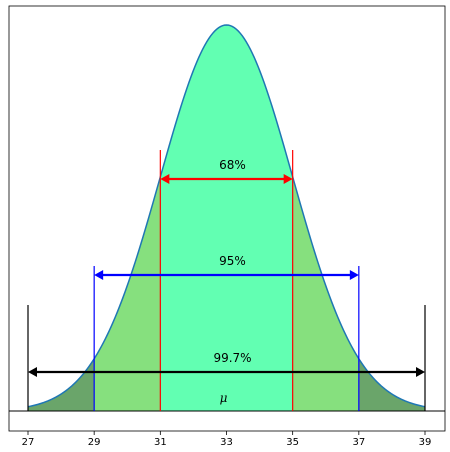 This screenshot has height=452, width=450. Describe the element at coordinates (160, 442) in the screenshot. I see `x-tick-label: 31` at that location.